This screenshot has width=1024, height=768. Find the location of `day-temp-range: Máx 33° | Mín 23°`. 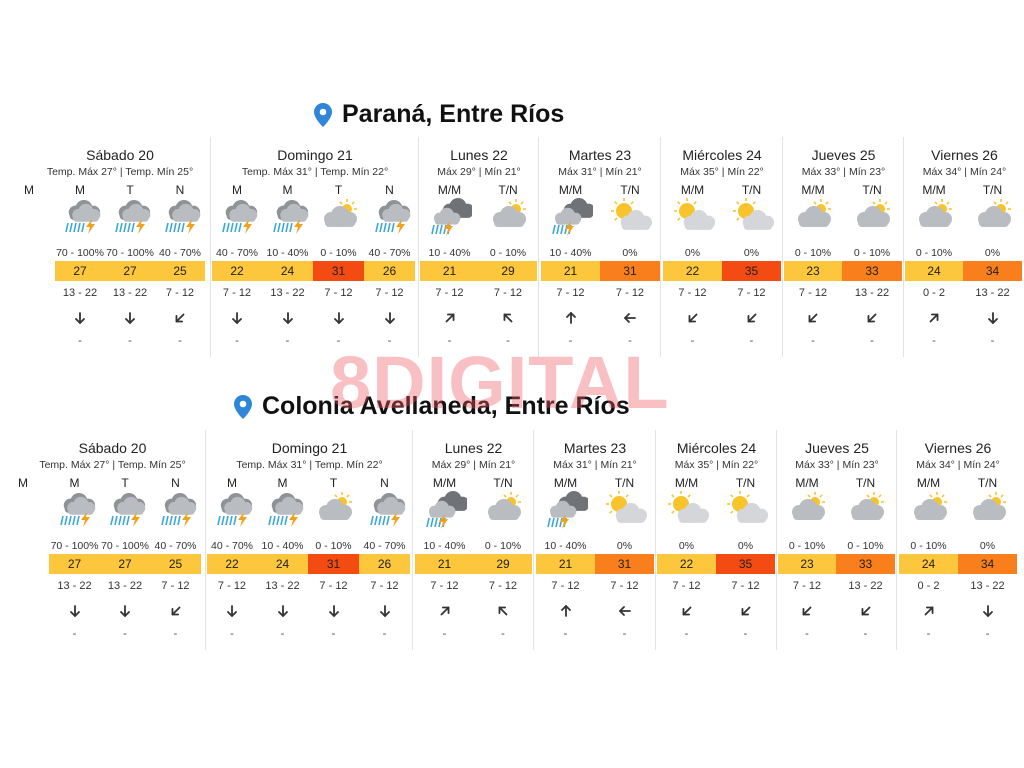

day-temp-range: Máx 33° | Mín 23° is located at coordinates (837, 465).